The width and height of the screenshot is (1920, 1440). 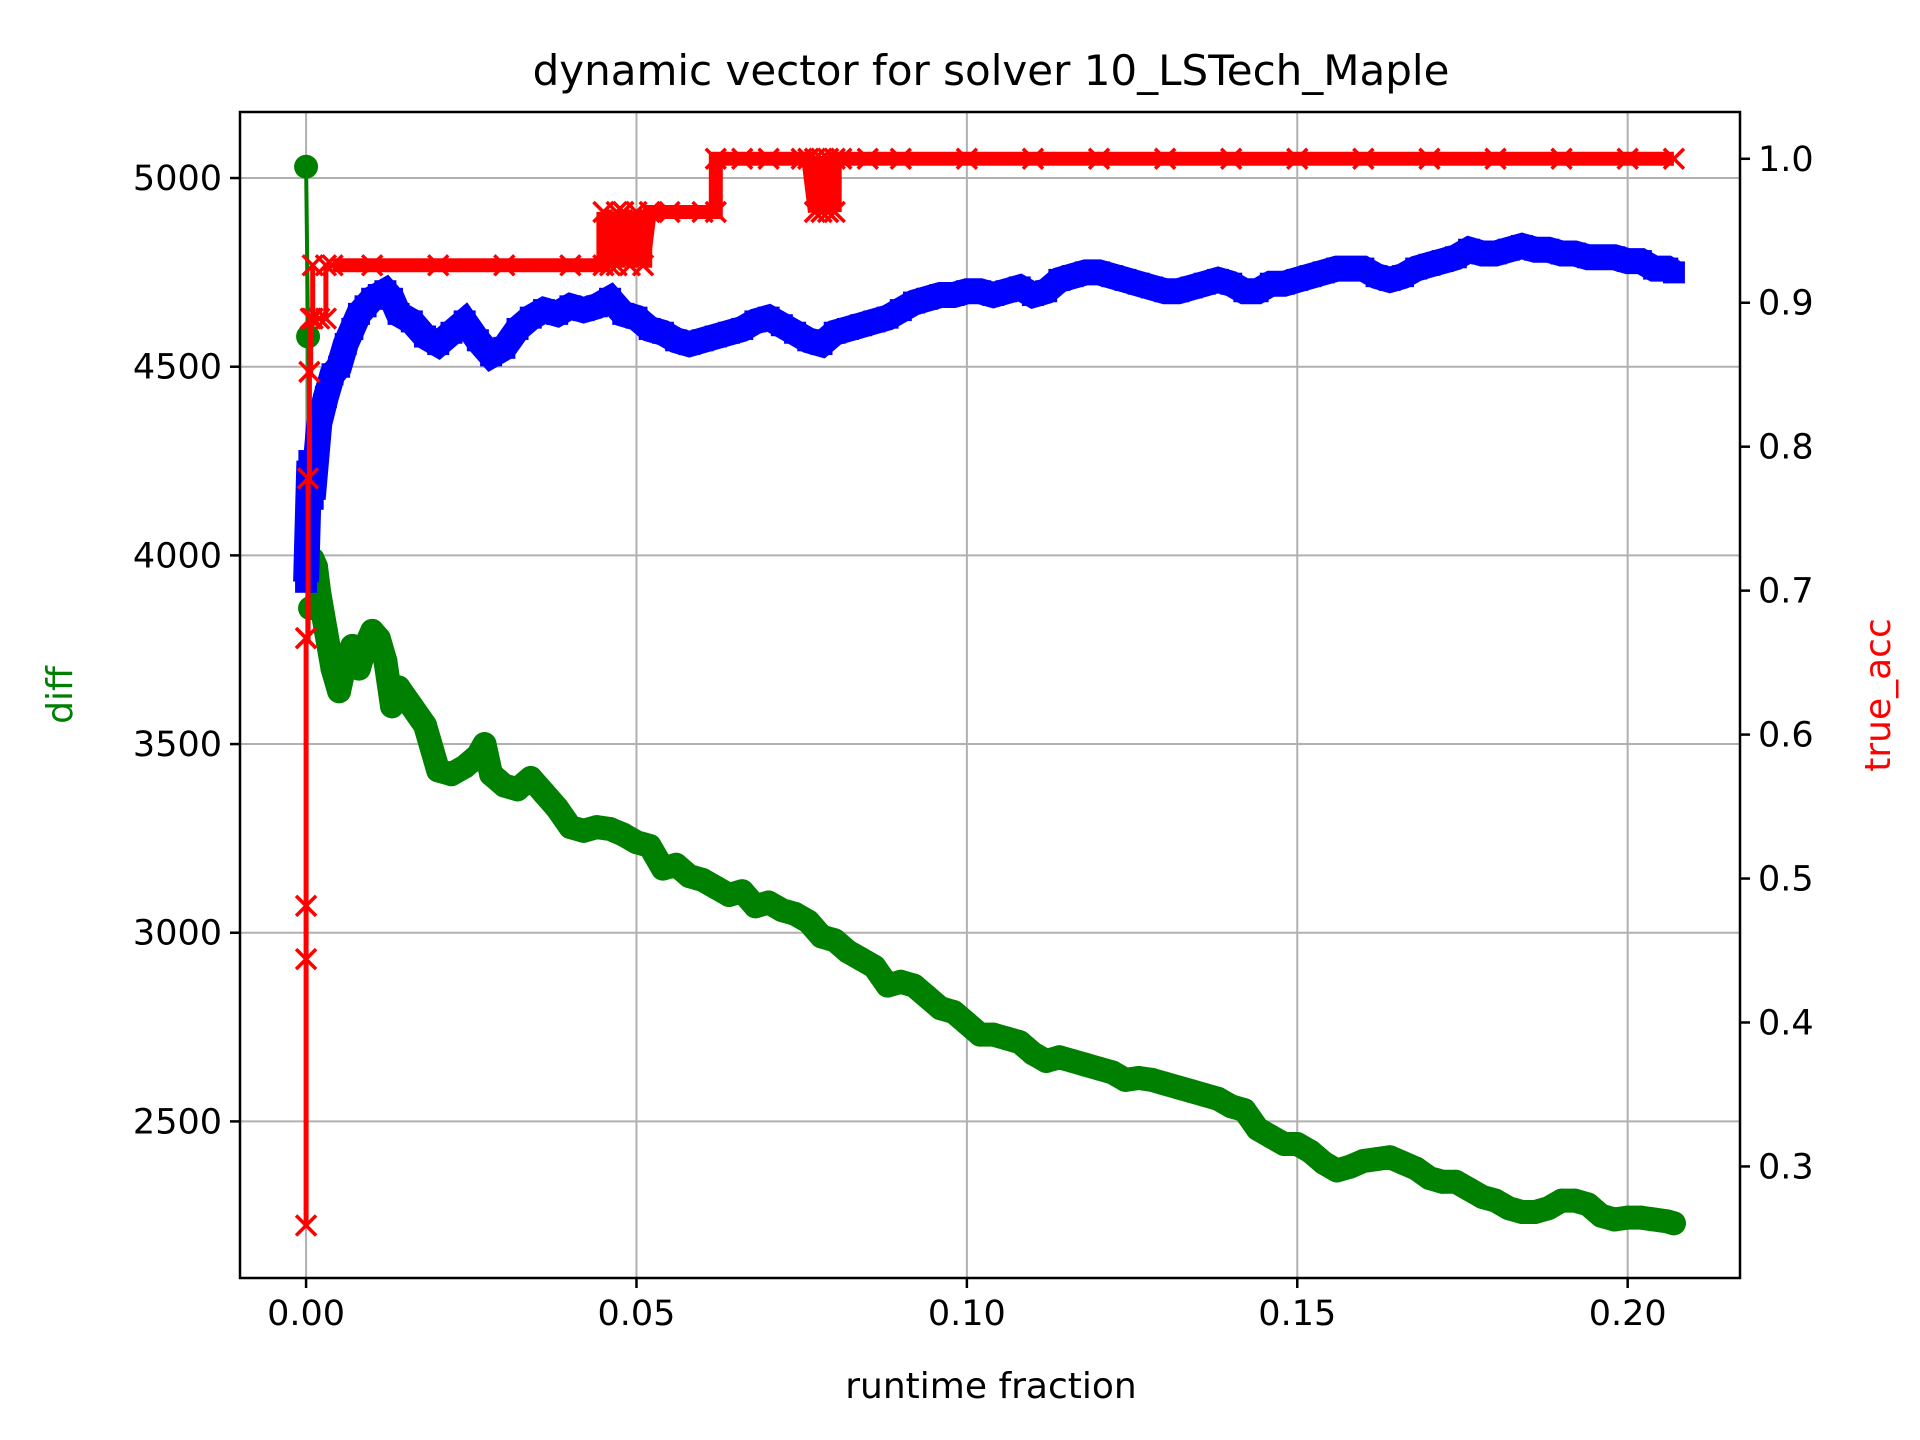 I want to click on x-tick-label: 0.10, so click(x=967, y=1314).